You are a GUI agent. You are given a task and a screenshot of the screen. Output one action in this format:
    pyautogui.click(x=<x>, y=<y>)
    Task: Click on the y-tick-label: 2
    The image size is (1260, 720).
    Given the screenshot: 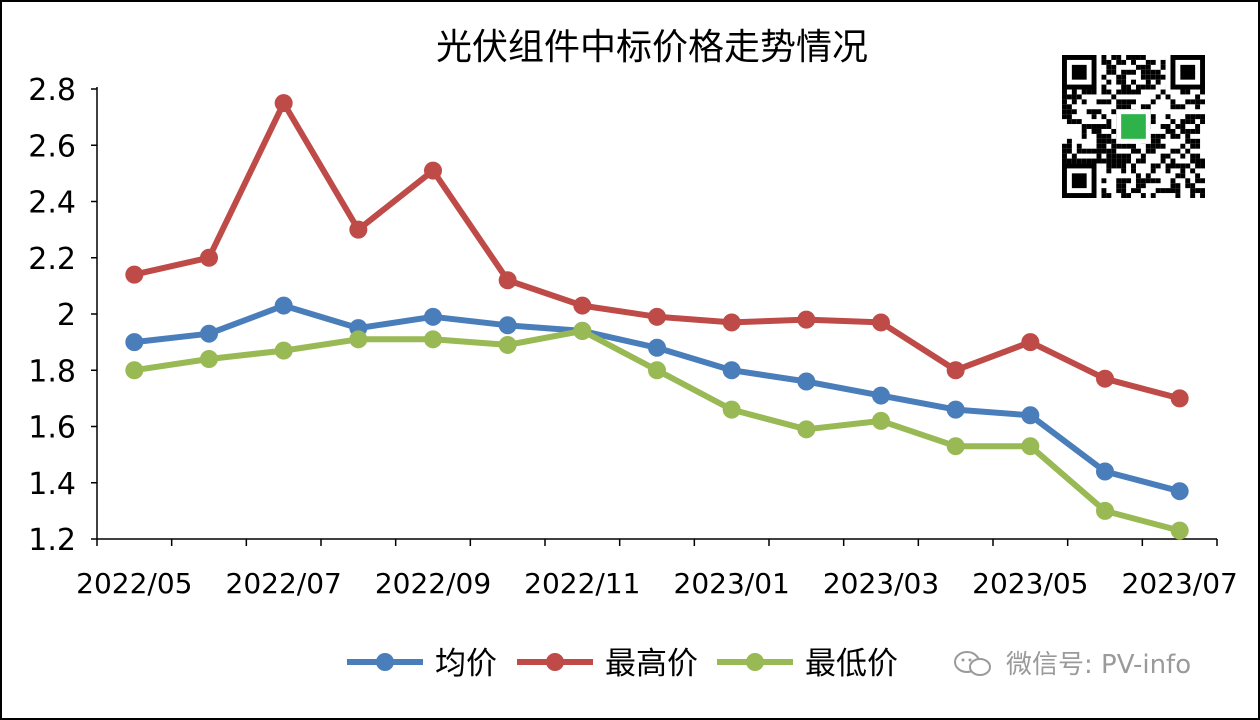 What is the action you would take?
    pyautogui.click(x=66, y=315)
    